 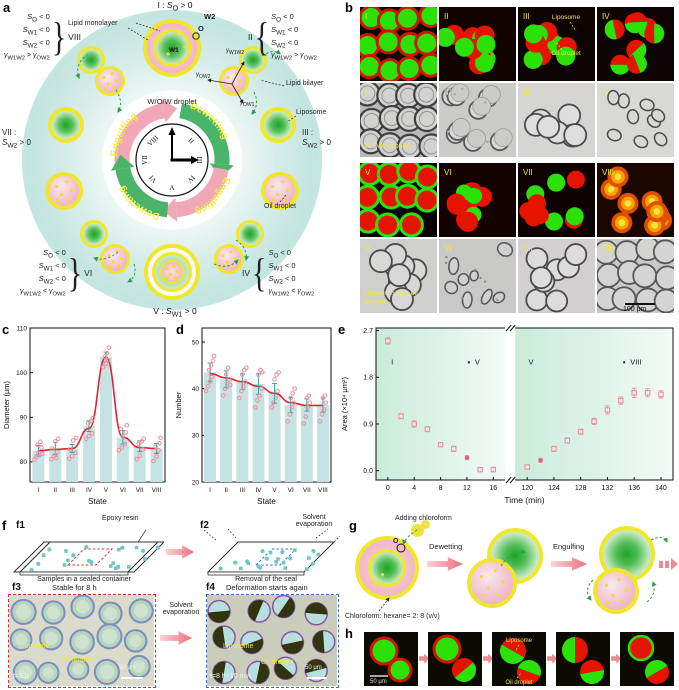 I want to click on state-vi-conditions: SO < 0 SW1 < 0 SW2 < 0 γW1W2 < γOW2 } VI, so click(x=56, y=274).